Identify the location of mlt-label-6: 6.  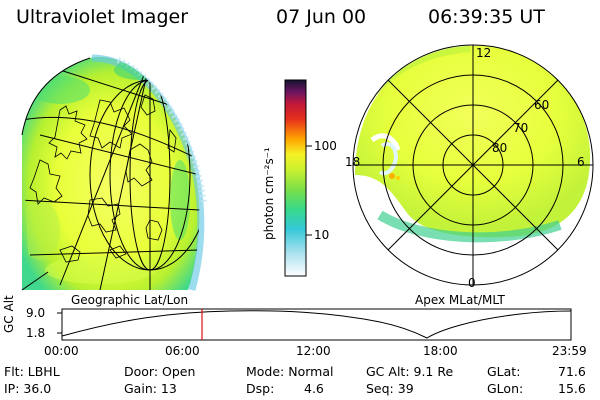
(581, 162).